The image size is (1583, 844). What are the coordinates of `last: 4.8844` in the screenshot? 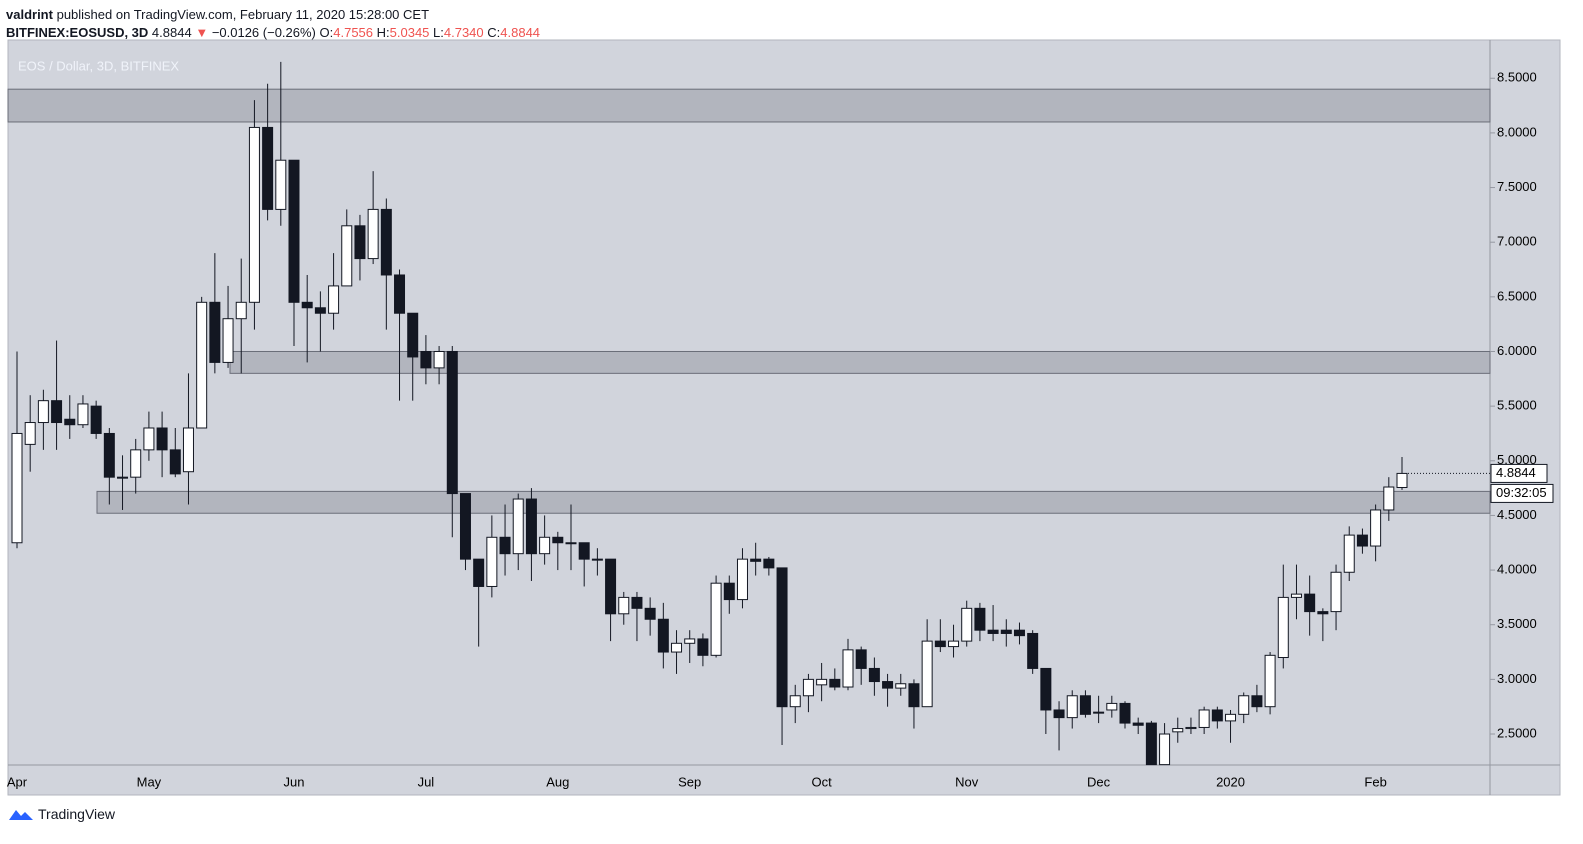 It's located at (171, 32).